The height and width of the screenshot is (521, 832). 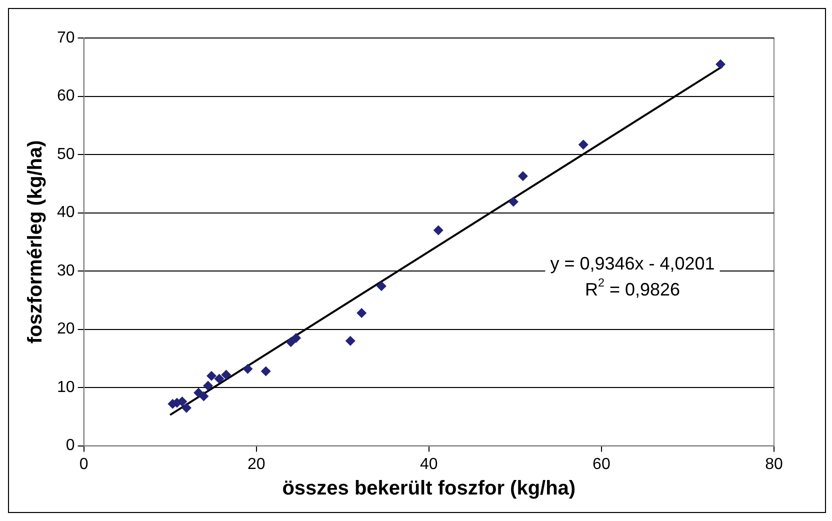 I want to click on y-tick-label: 40, so click(x=66, y=213).